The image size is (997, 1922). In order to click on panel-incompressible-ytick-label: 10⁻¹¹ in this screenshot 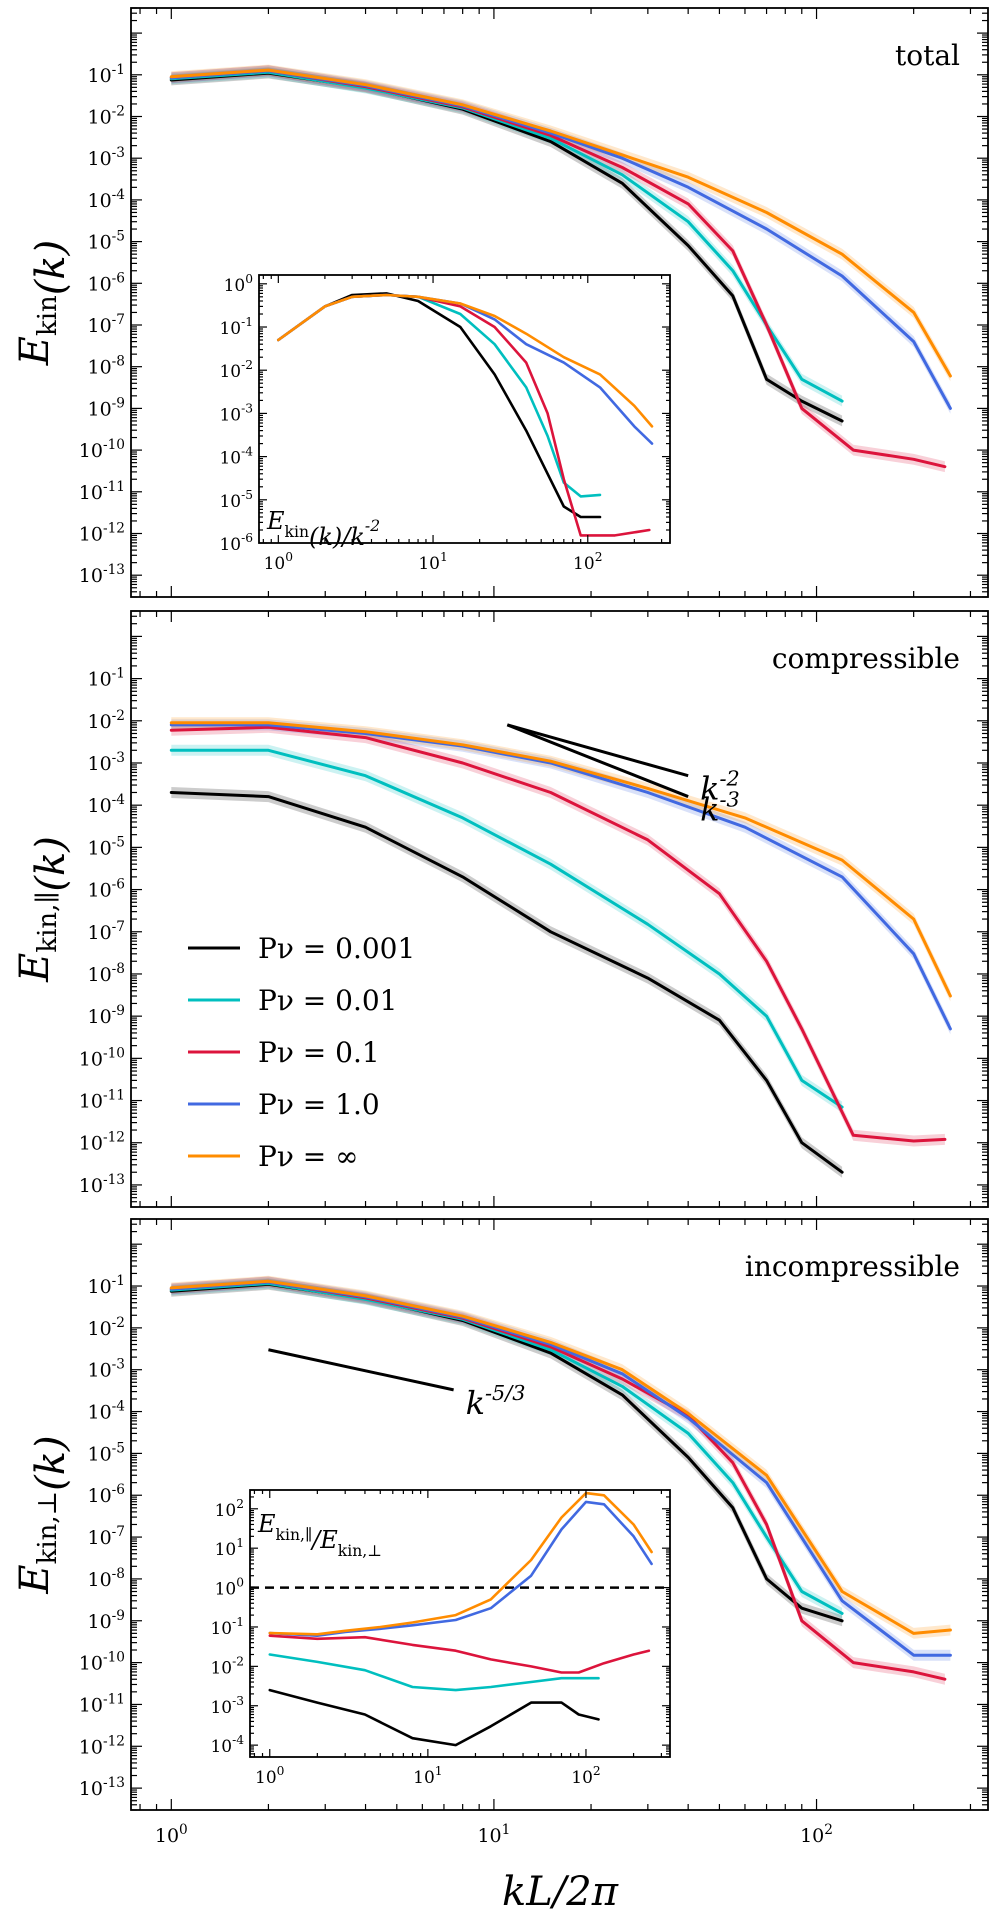, I will do `click(102, 1703)`.